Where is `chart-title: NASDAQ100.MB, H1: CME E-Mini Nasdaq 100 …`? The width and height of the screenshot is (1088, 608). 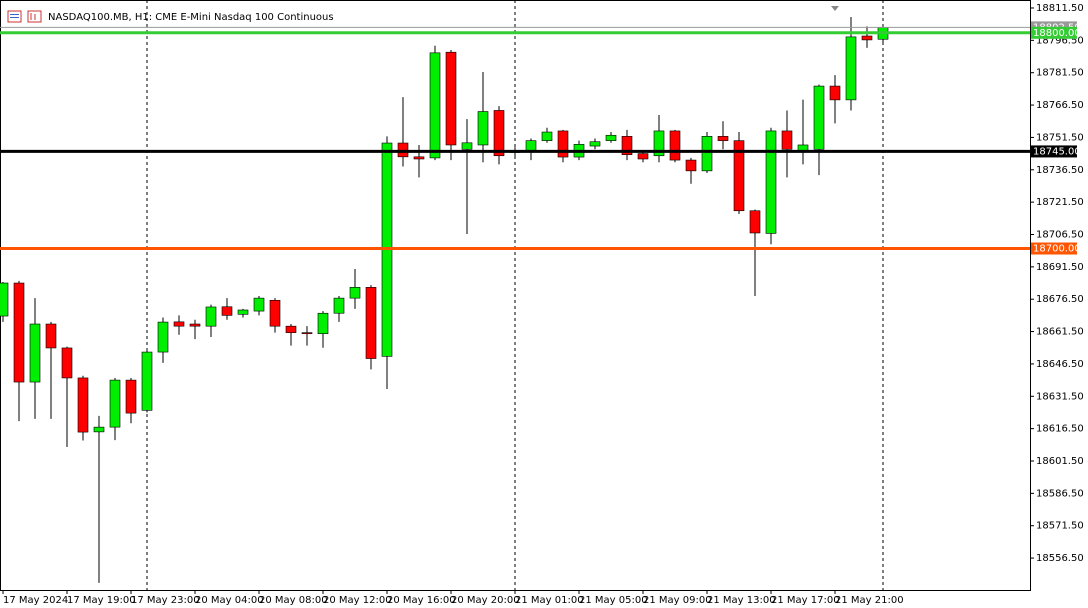
chart-title: NASDAQ100.MB, H1: CME E-Mini Nasdaq 100 … is located at coordinates (191, 17).